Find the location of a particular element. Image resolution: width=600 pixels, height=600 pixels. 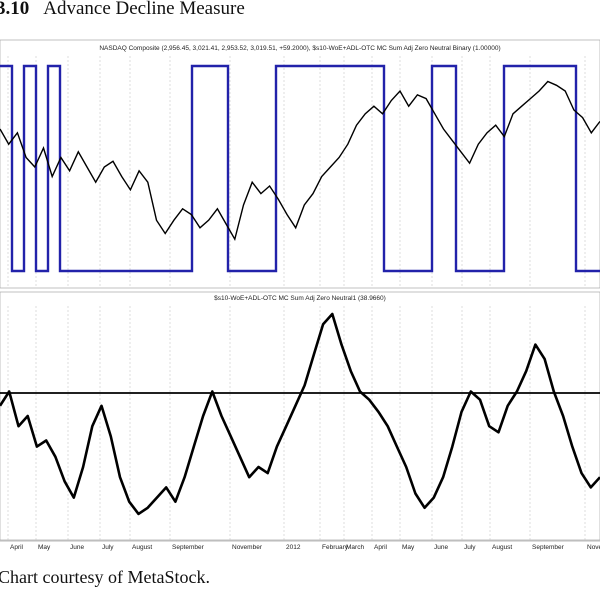

figure-title: 3.10 Advance Decline Measure is located at coordinates (122, 10).